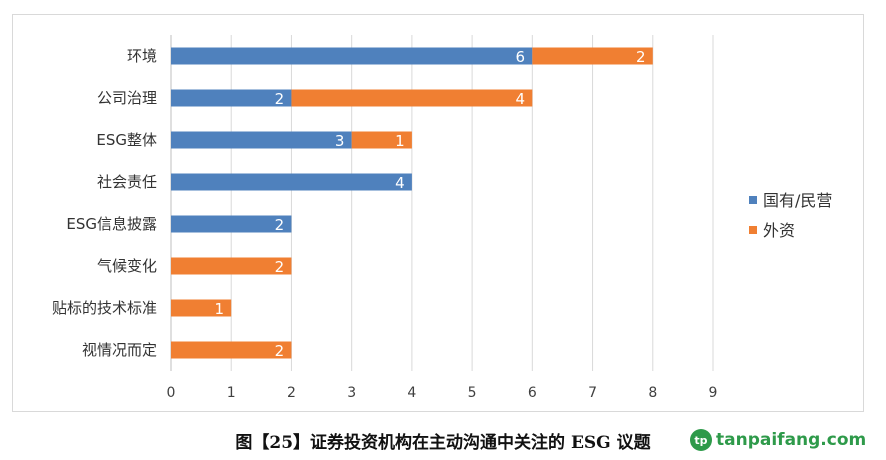 This screenshot has width=886, height=460. I want to click on watermark: tp tanpaifang.com, so click(778, 440).